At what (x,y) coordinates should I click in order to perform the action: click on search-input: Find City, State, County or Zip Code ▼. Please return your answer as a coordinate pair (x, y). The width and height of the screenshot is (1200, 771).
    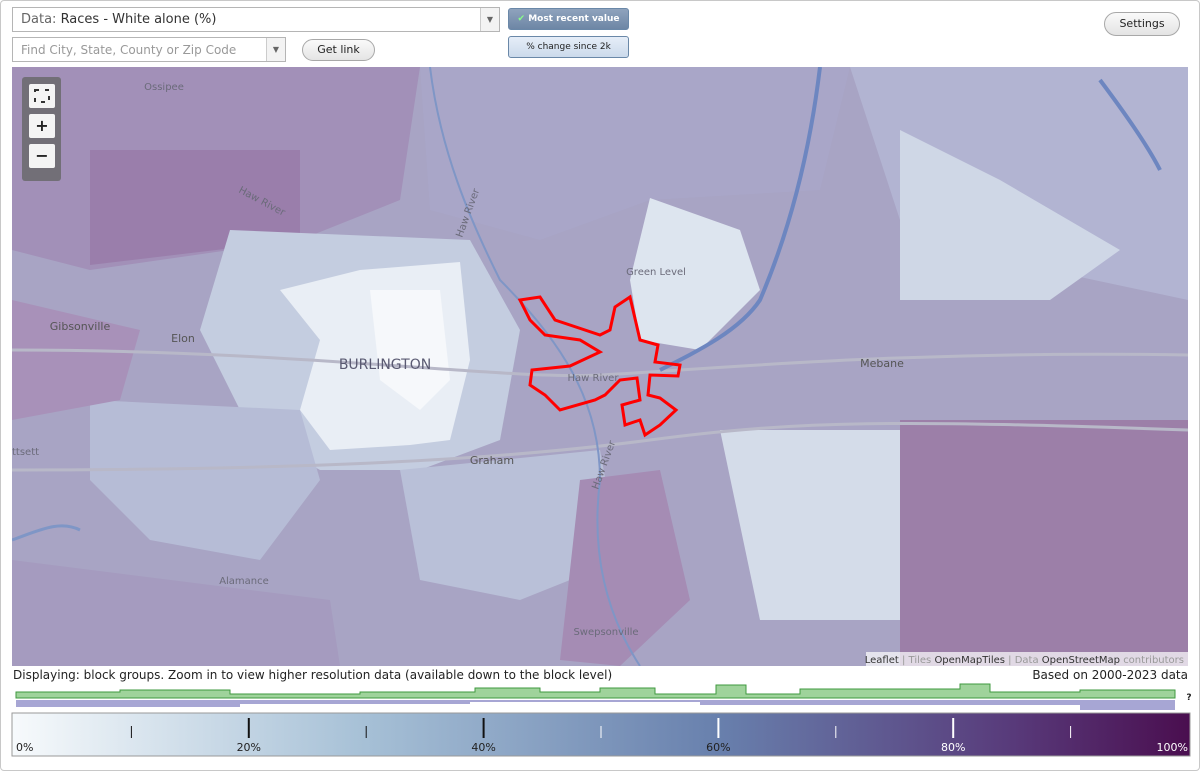
    Looking at the image, I should click on (149, 49).